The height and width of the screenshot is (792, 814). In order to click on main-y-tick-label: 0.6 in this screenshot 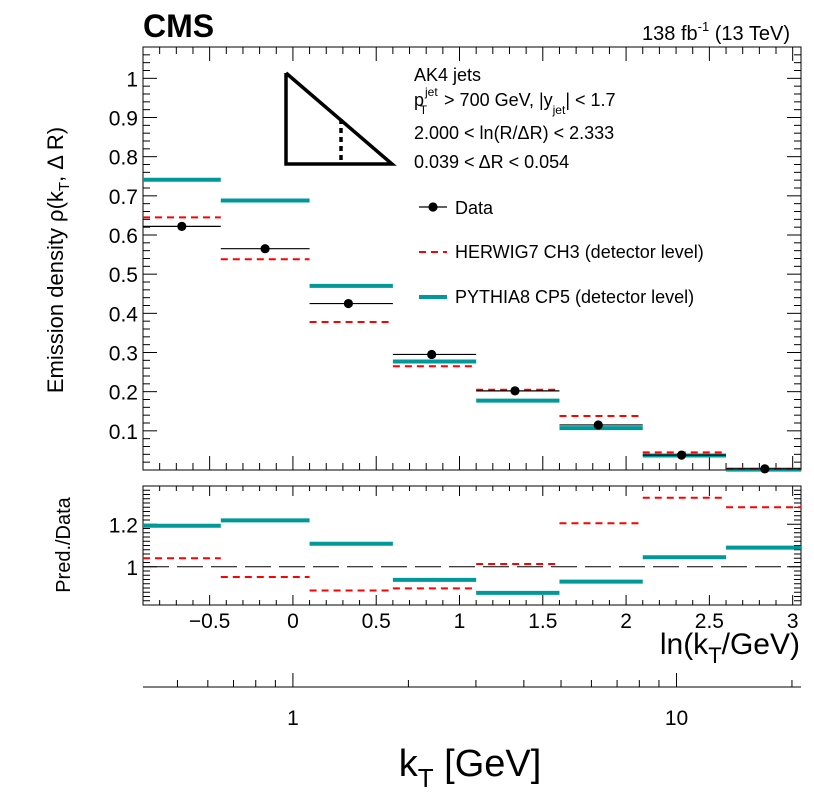, I will do `click(123, 236)`.